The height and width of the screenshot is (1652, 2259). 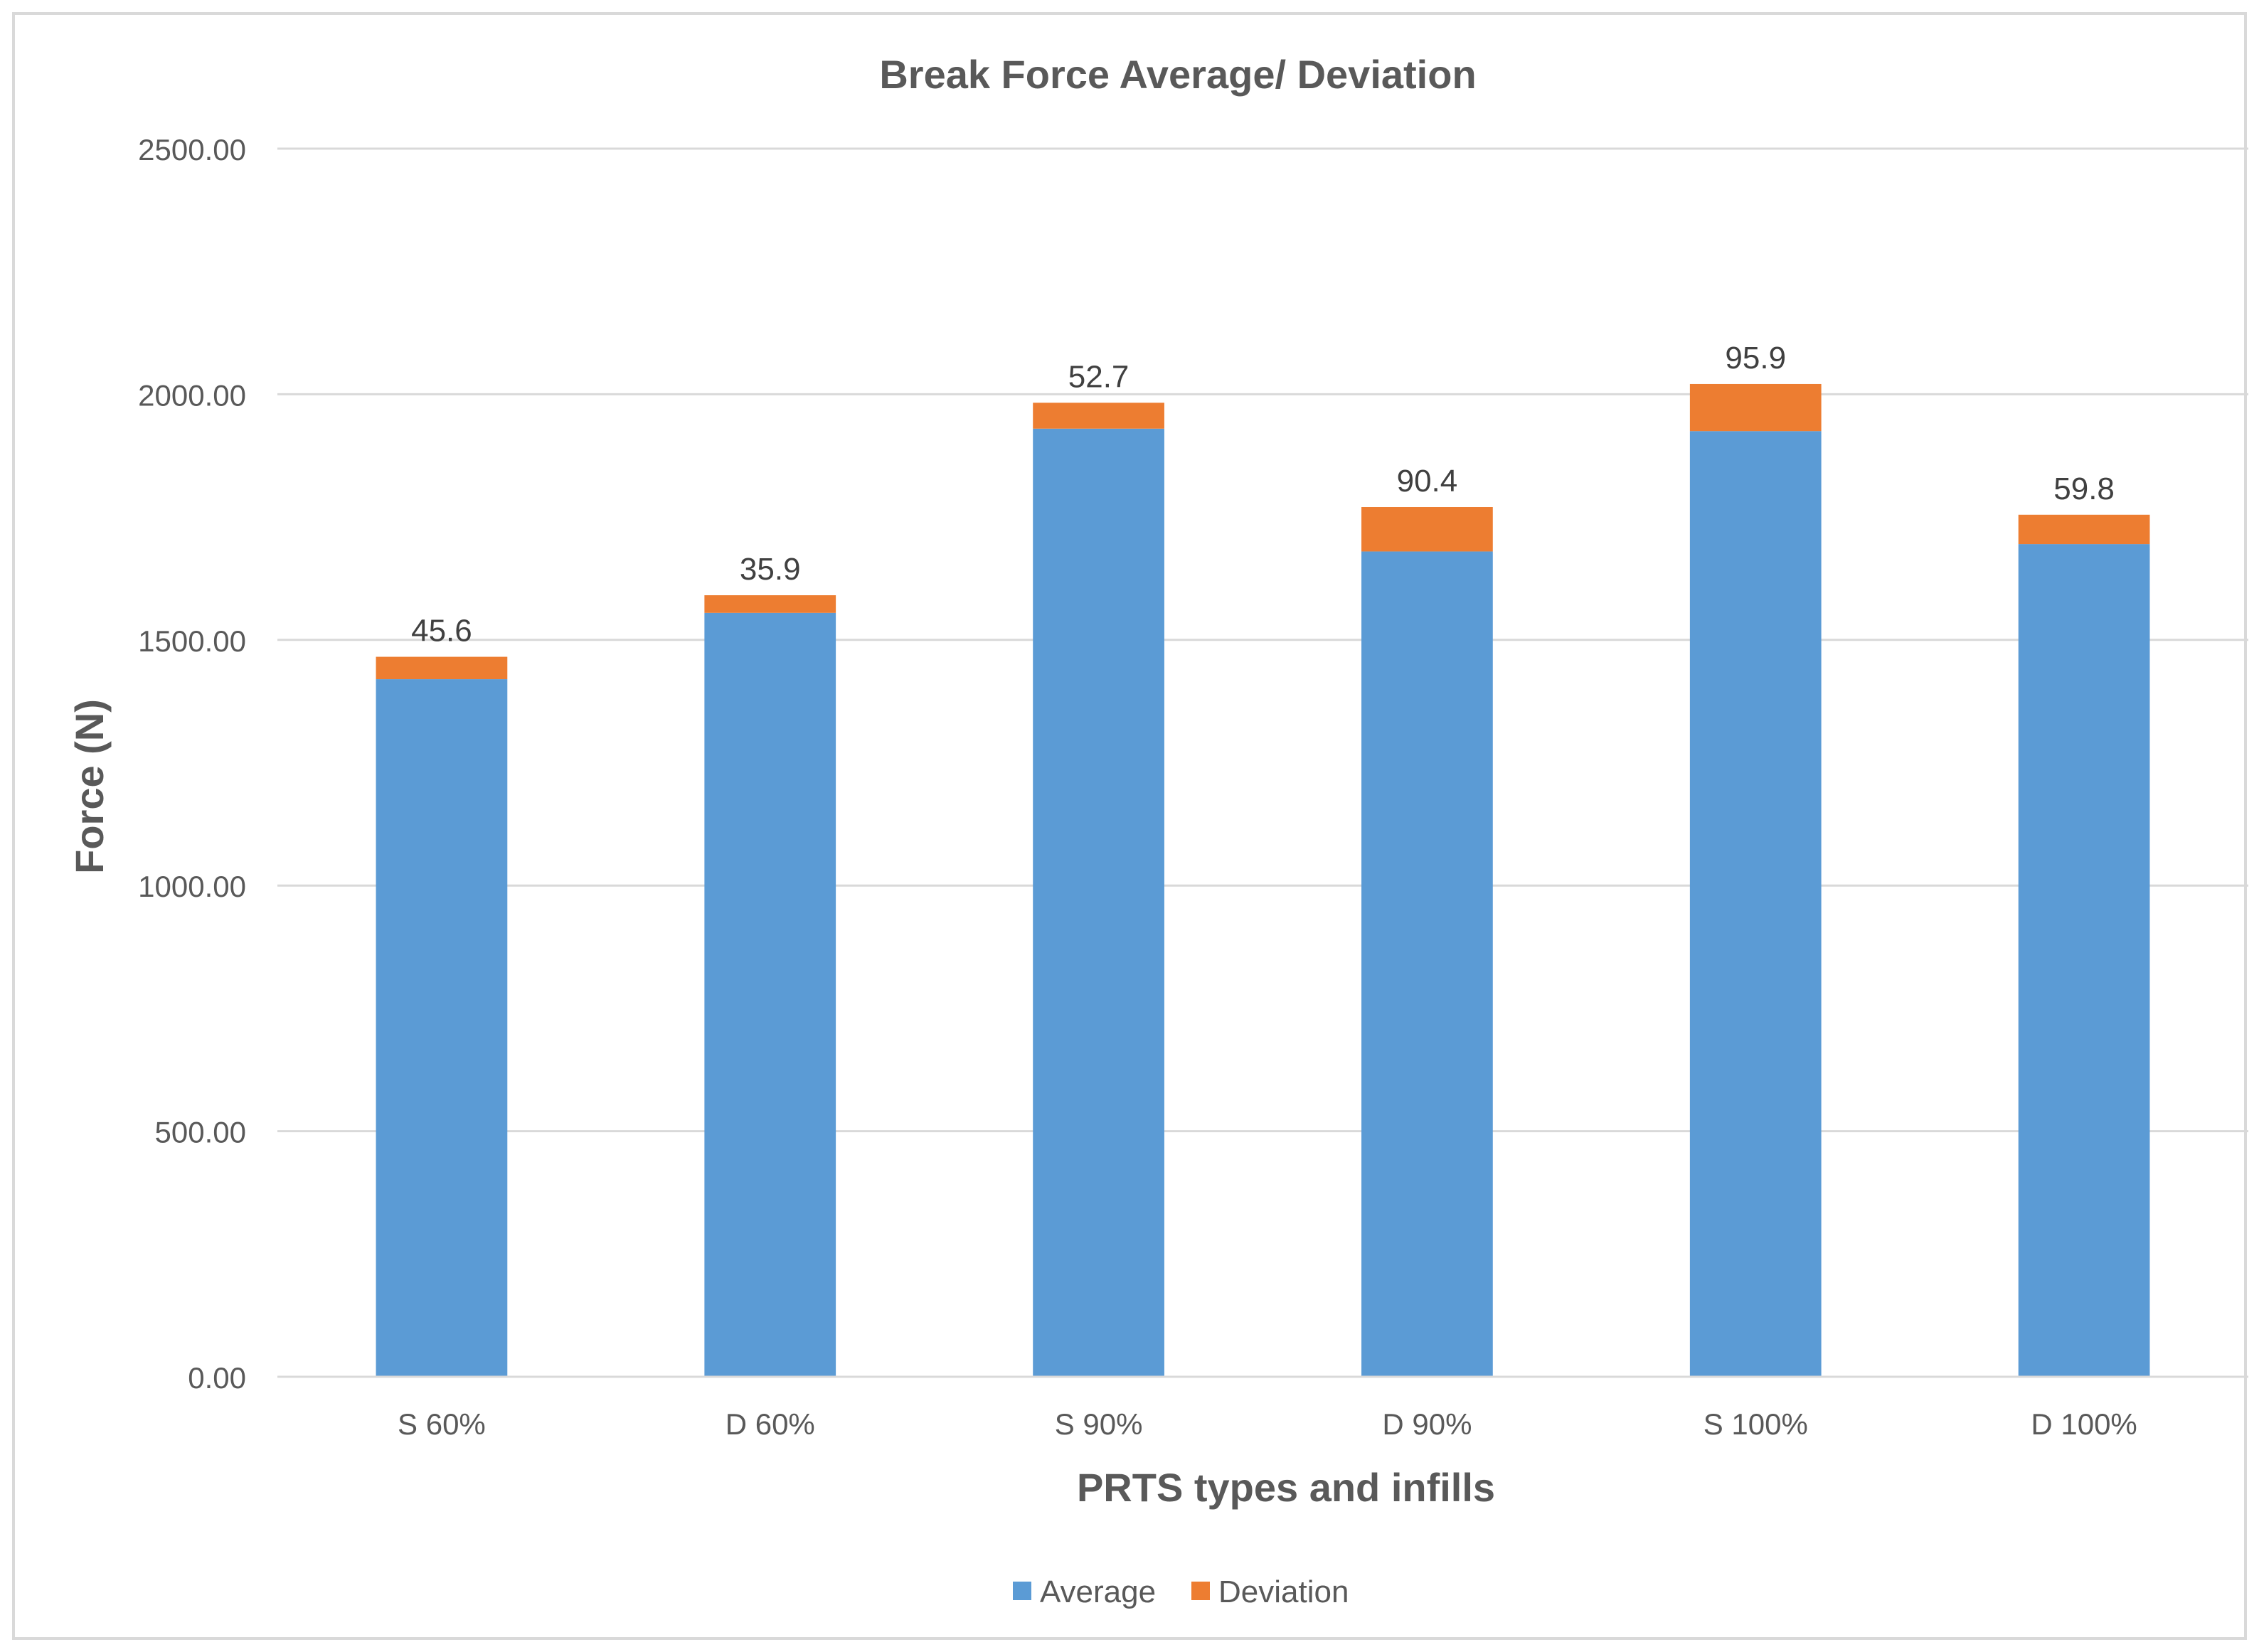 I want to click on y-tick-label: 1500.00, so click(x=192, y=641).